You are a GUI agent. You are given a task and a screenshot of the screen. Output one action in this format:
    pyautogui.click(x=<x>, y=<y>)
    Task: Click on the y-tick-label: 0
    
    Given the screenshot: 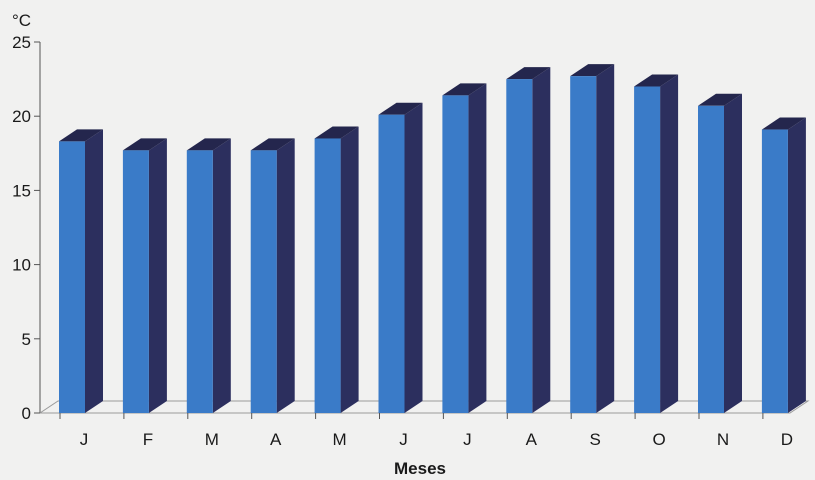 What is the action you would take?
    pyautogui.click(x=26, y=413)
    